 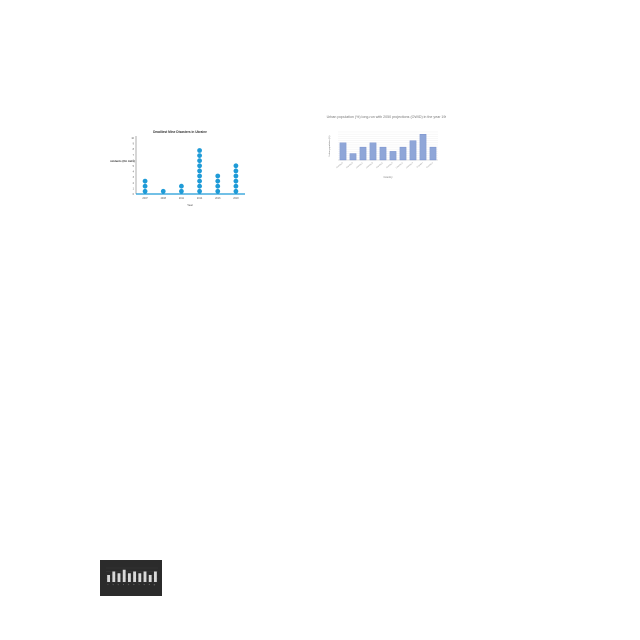 What do you see at coordinates (236, 198) in the screenshot?
I see `x-tick-label: 2018` at bounding box center [236, 198].